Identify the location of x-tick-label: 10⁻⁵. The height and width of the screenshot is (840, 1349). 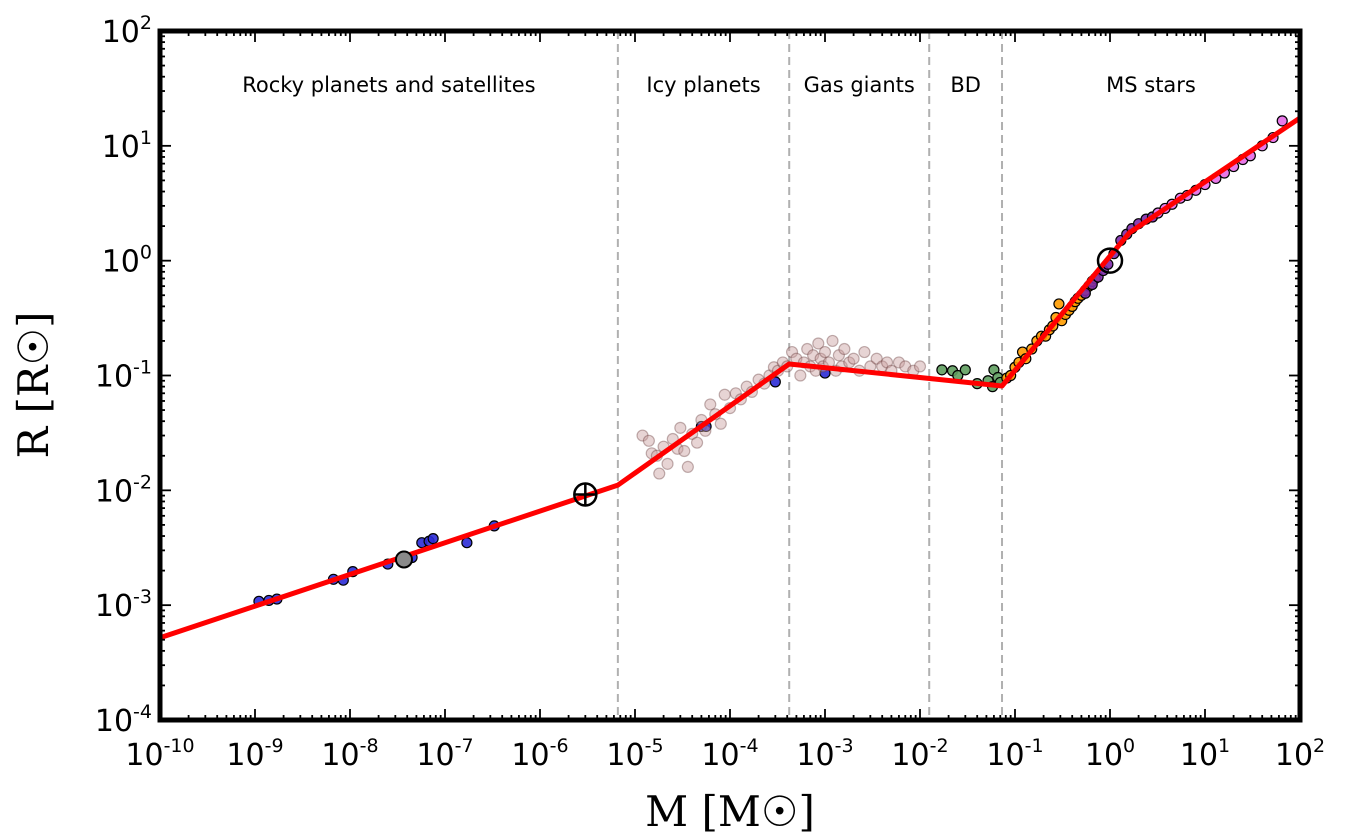
(634, 754).